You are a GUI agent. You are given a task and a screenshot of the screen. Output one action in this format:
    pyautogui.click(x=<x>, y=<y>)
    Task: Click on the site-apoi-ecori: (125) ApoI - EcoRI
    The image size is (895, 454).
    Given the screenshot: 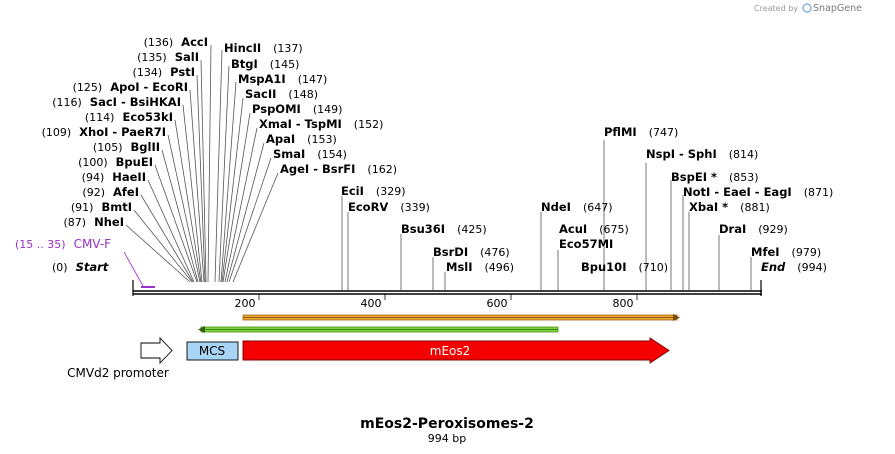 What is the action you would take?
    pyautogui.click(x=130, y=87)
    